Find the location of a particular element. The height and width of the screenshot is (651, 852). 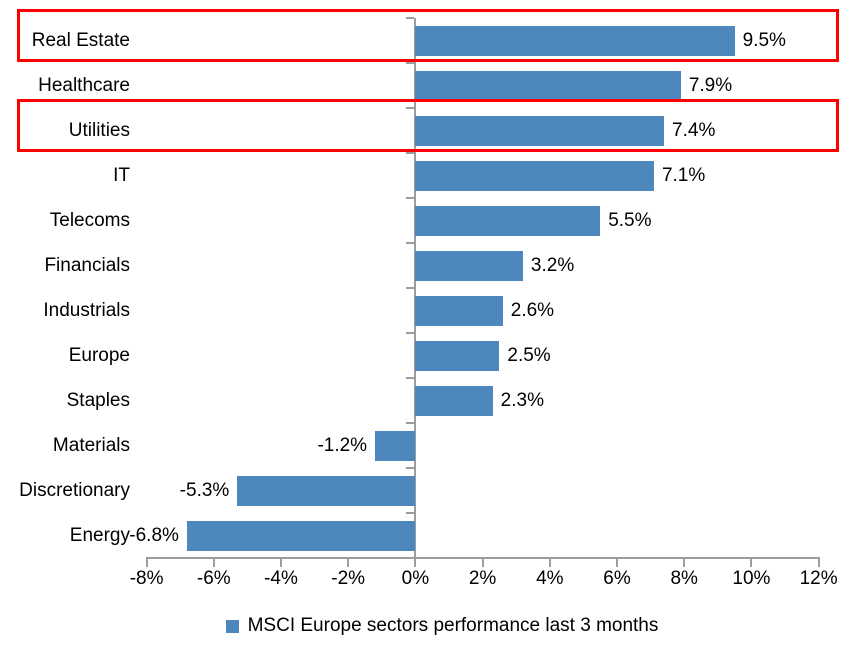

x-axis-tick-label: 4% is located at coordinates (550, 578).